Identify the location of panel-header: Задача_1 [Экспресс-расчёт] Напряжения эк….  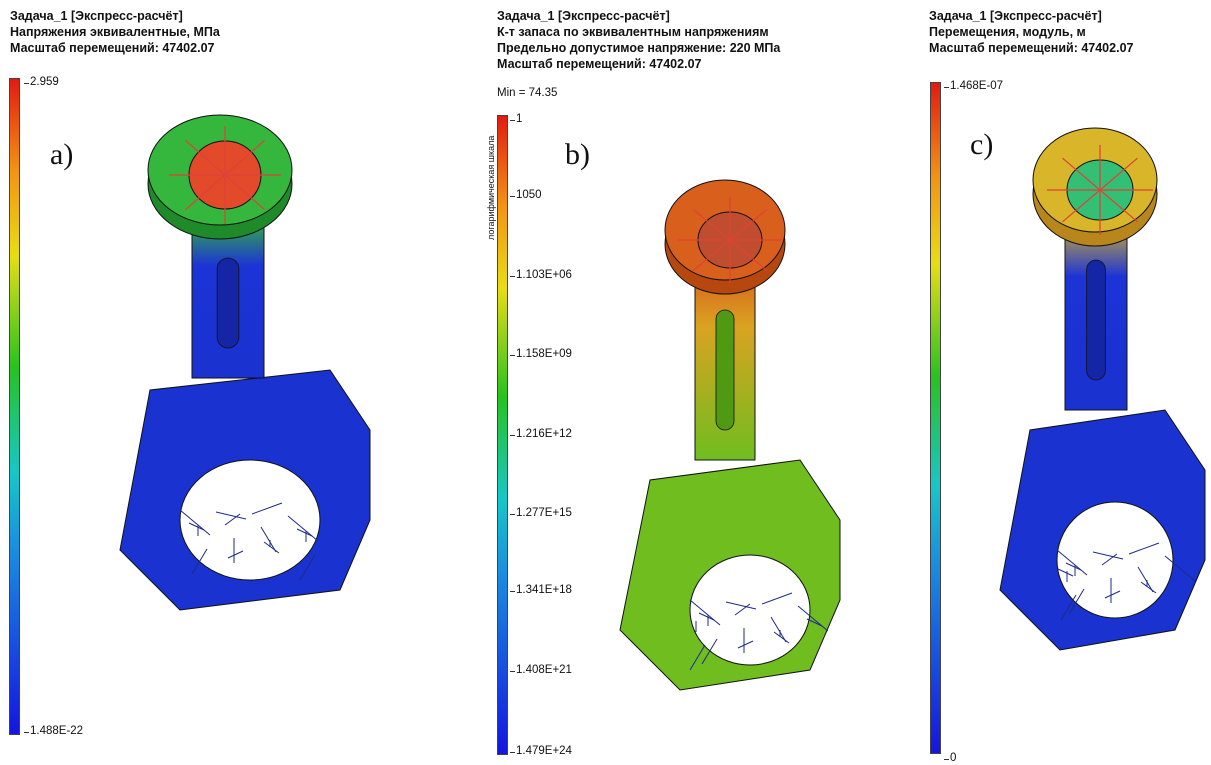
(115, 32).